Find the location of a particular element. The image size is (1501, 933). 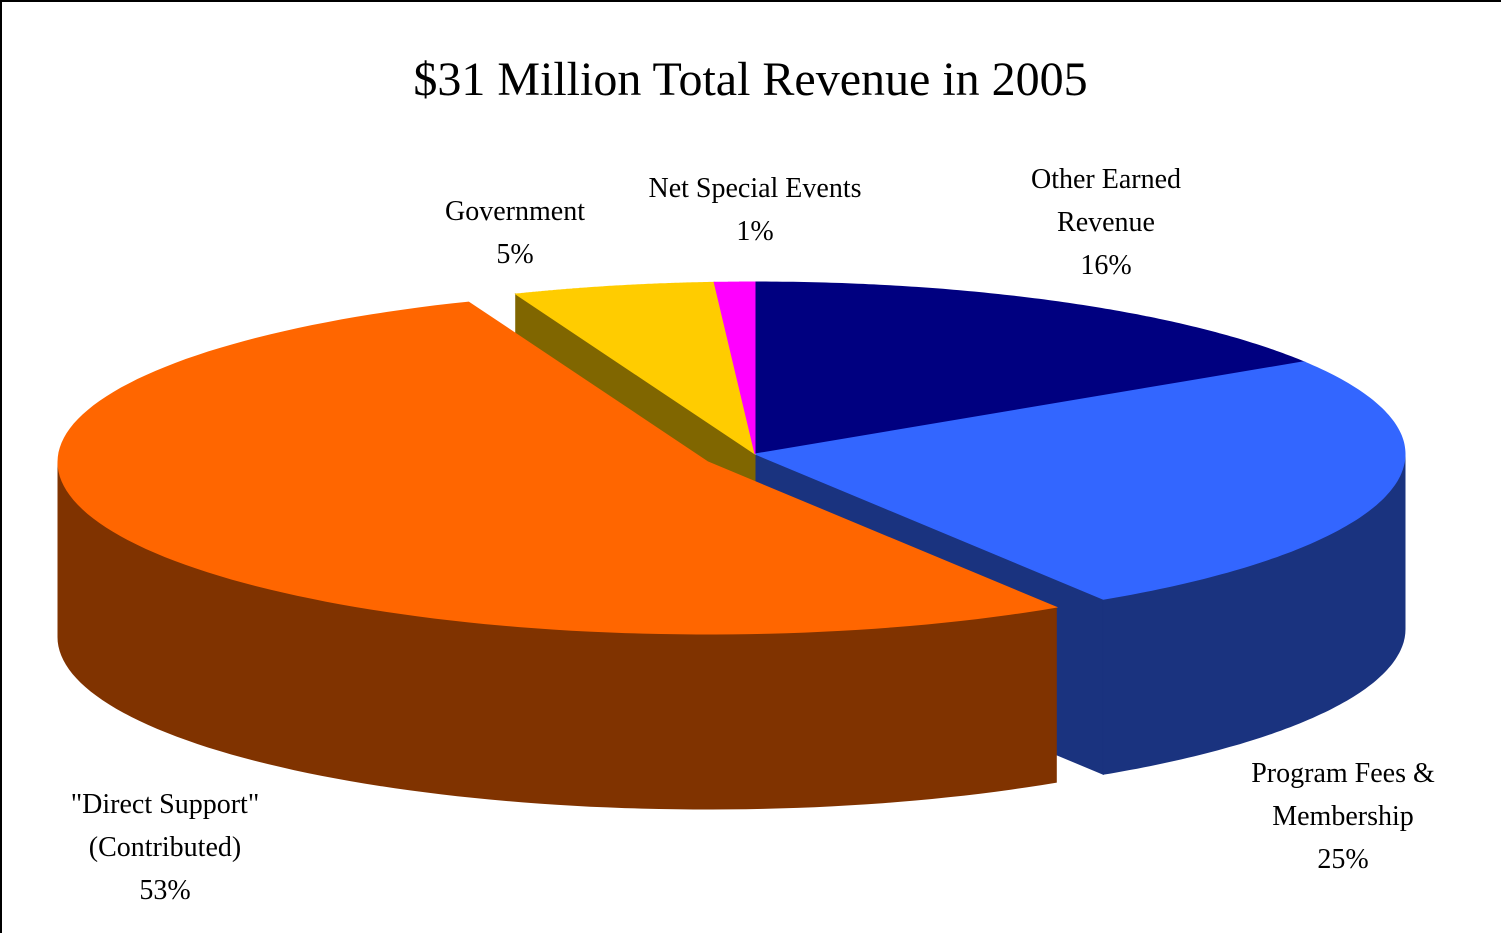

slice-label-0: Other Earned Revenue 16% is located at coordinates (1106, 222).